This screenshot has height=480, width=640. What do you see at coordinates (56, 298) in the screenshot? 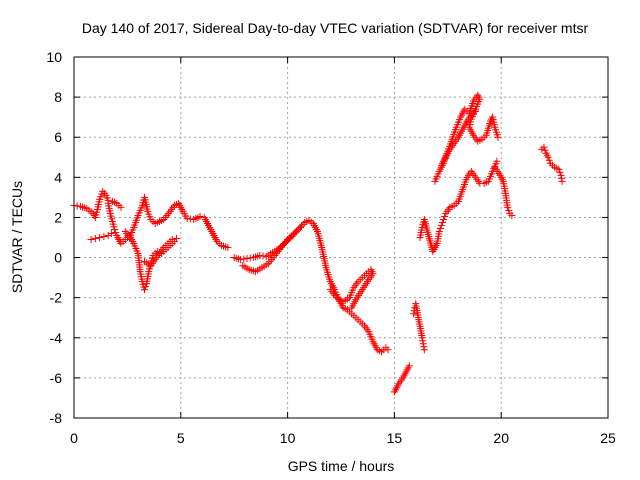
I see `y-tick-label: -2` at bounding box center [56, 298].